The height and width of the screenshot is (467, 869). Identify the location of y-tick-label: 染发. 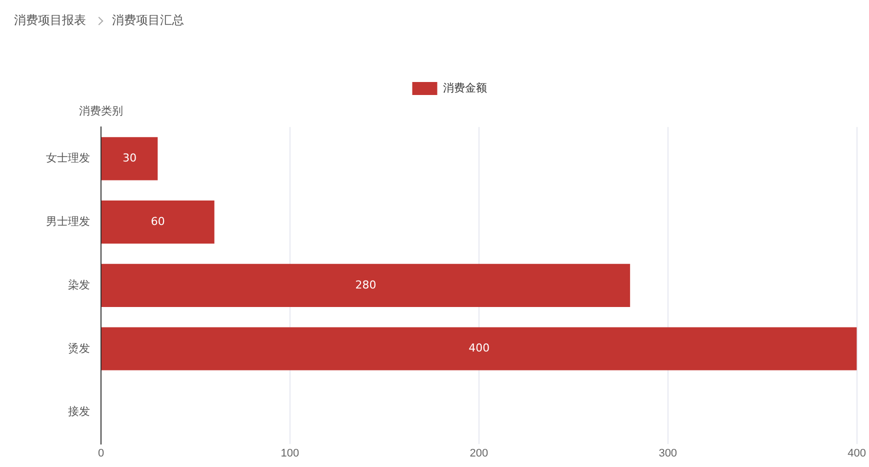
(79, 285).